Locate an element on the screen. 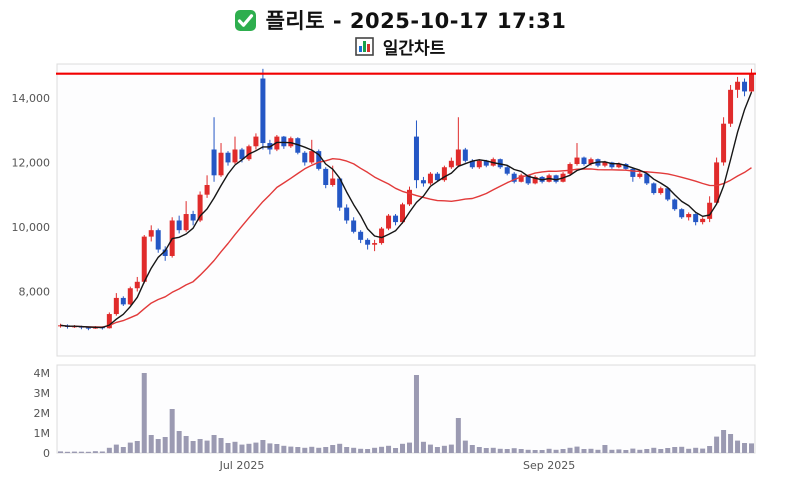 The image size is (800, 504). x-tick-label: Sep 2025 is located at coordinates (549, 465).